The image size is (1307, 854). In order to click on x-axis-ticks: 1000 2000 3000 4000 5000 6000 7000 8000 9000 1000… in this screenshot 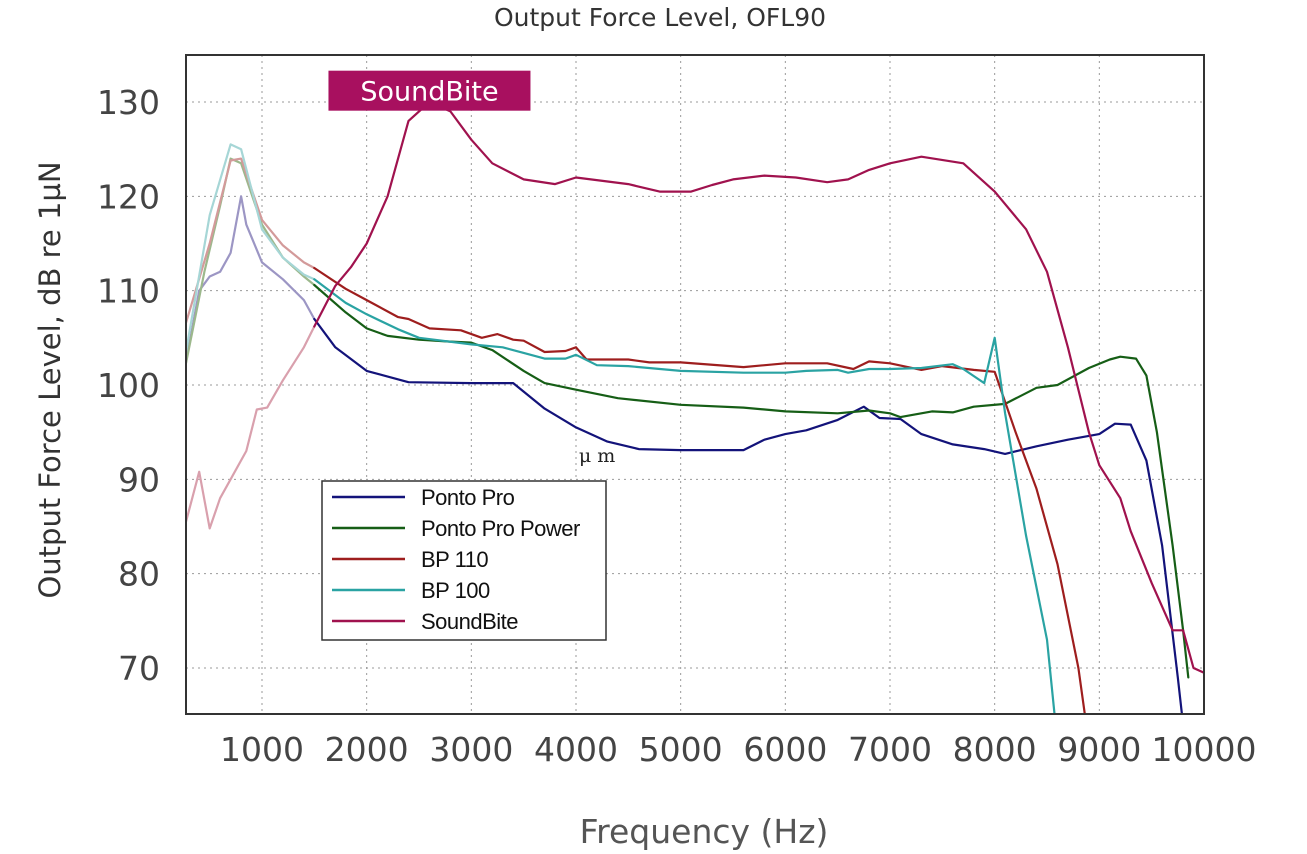, I will do `click(738, 749)`.